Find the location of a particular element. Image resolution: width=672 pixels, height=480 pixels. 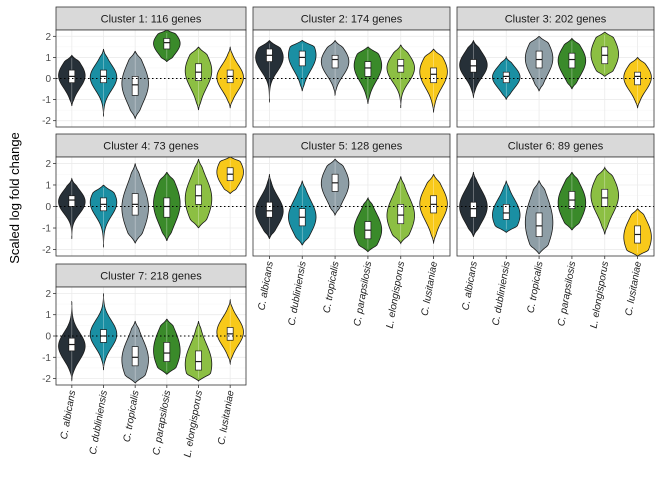

facet-title: Cluster 4: 73 genes is located at coordinates (151, 147).